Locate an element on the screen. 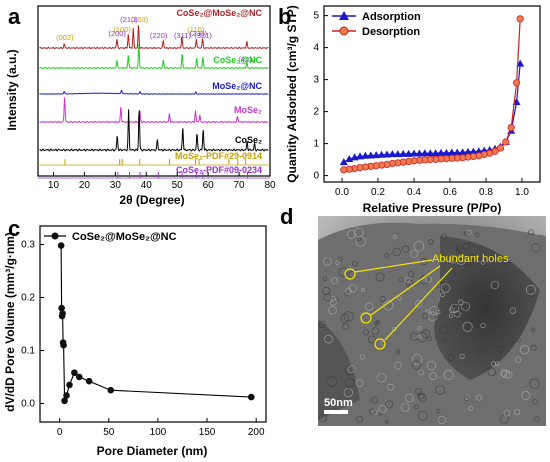 The width and height of the screenshot is (550, 462). xrd-label-cose2: CoSe₂ is located at coordinates (248, 140).